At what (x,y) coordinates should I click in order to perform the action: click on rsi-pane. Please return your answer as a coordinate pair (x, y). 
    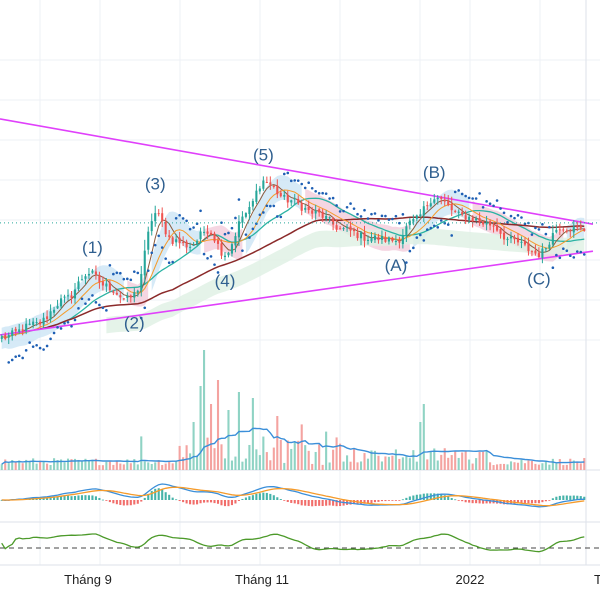
    Looking at the image, I should click on (300, 543).